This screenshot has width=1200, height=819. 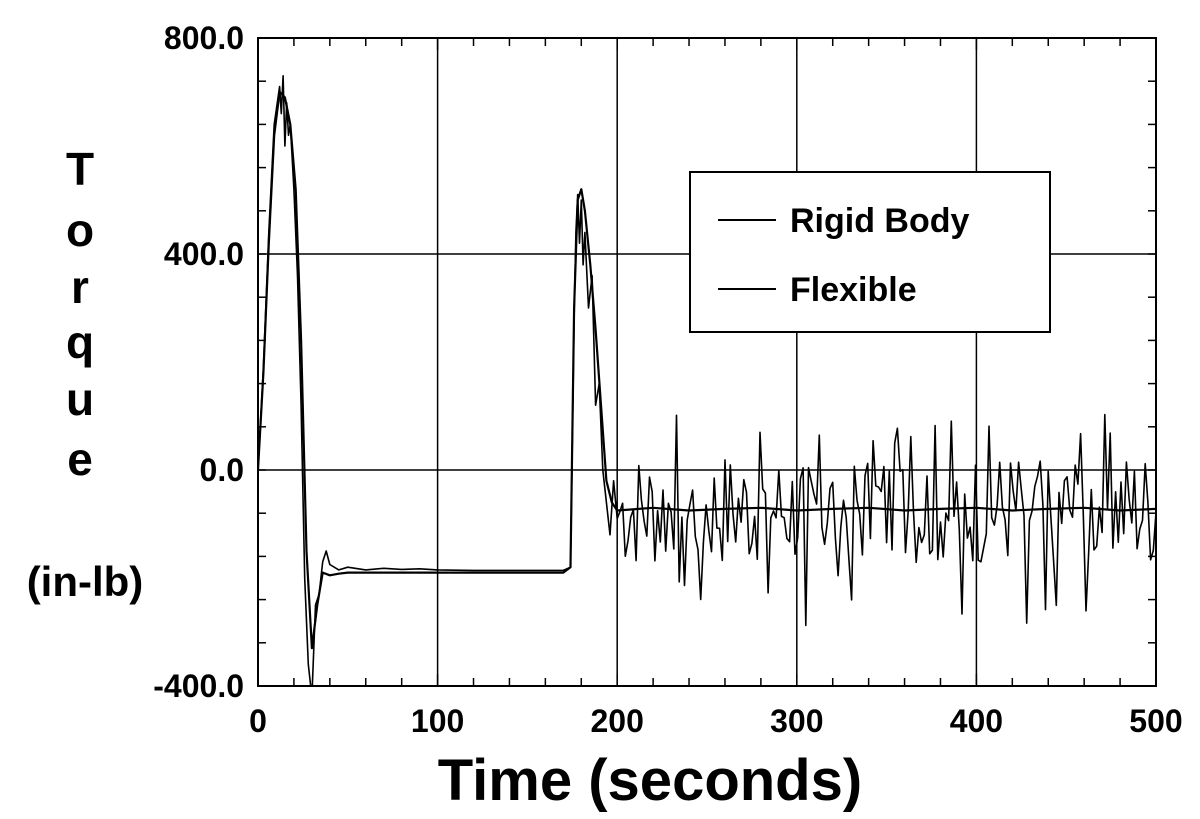 I want to click on y-tick-label-1: 0.0, so click(x=222, y=470).